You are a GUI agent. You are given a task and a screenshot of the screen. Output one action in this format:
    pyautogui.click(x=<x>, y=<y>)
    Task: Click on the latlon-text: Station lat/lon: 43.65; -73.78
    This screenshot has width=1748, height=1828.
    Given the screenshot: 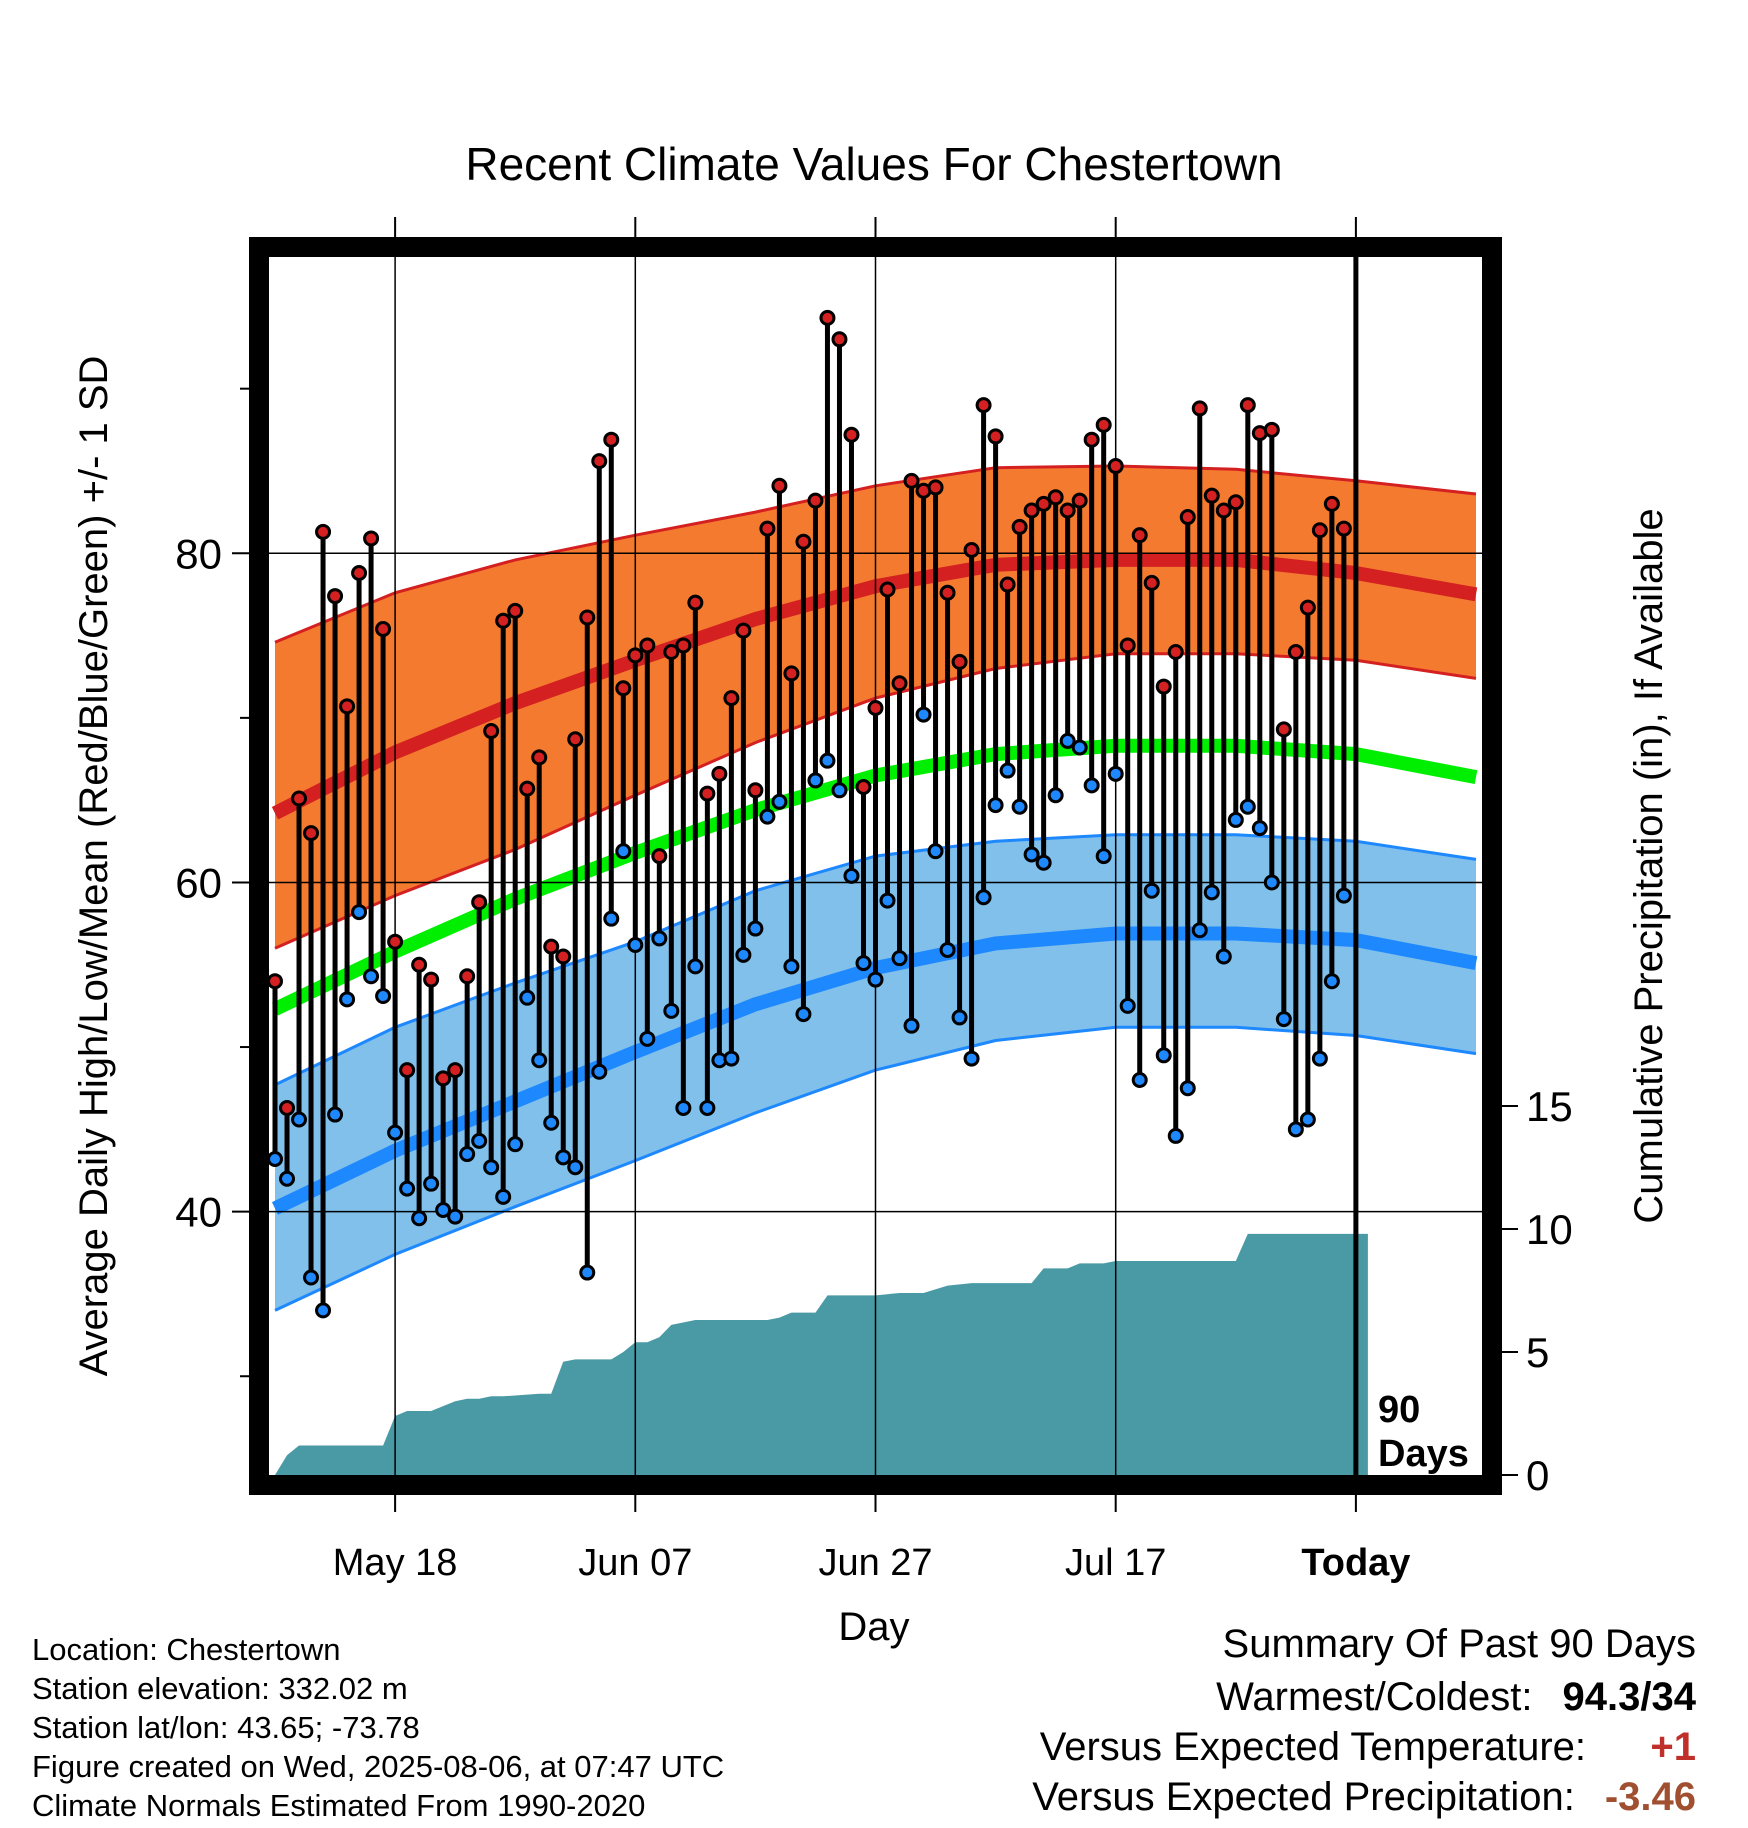 What is the action you would take?
    pyautogui.click(x=226, y=1727)
    